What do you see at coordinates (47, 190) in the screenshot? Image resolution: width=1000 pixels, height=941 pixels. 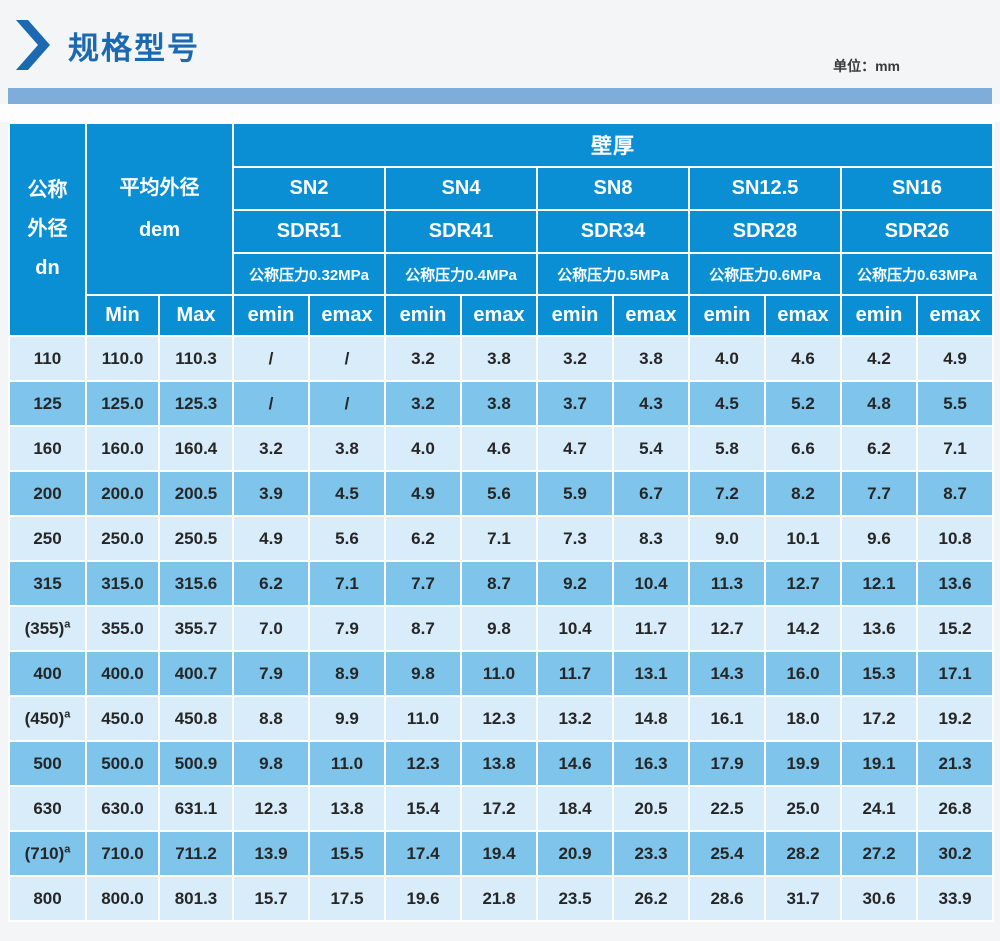 I see `dn-header-line: 公称` at bounding box center [47, 190].